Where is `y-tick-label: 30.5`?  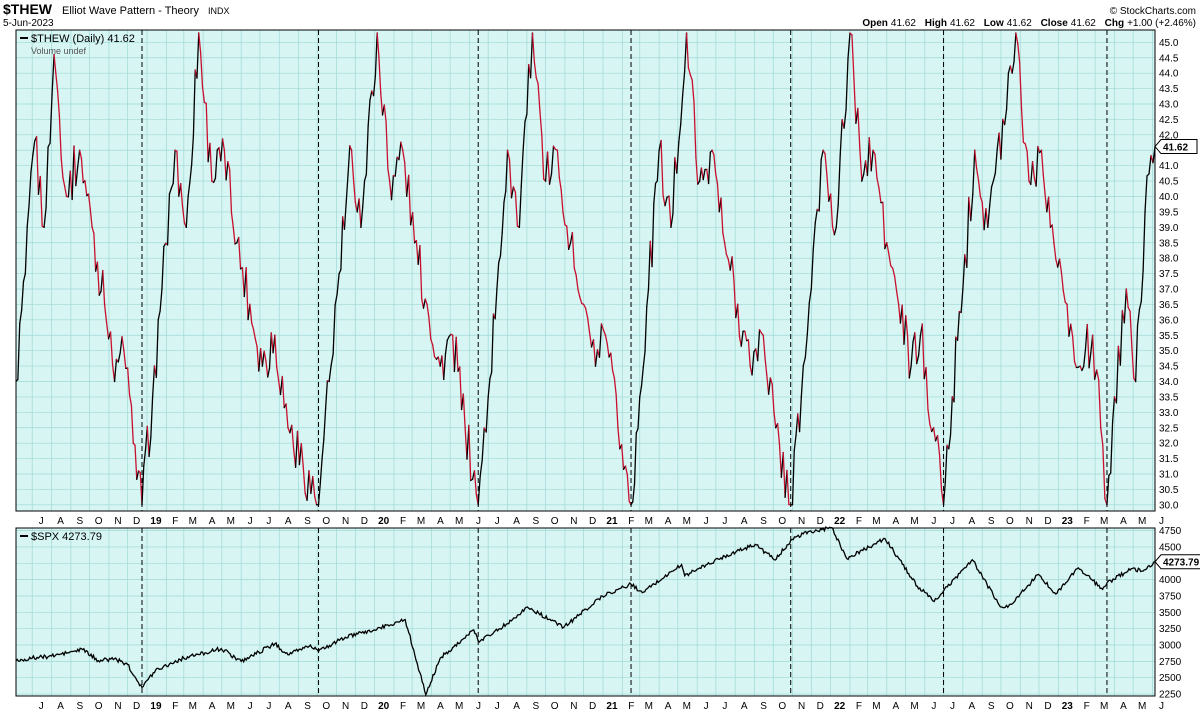
y-tick-label: 30.5 is located at coordinates (1169, 490).